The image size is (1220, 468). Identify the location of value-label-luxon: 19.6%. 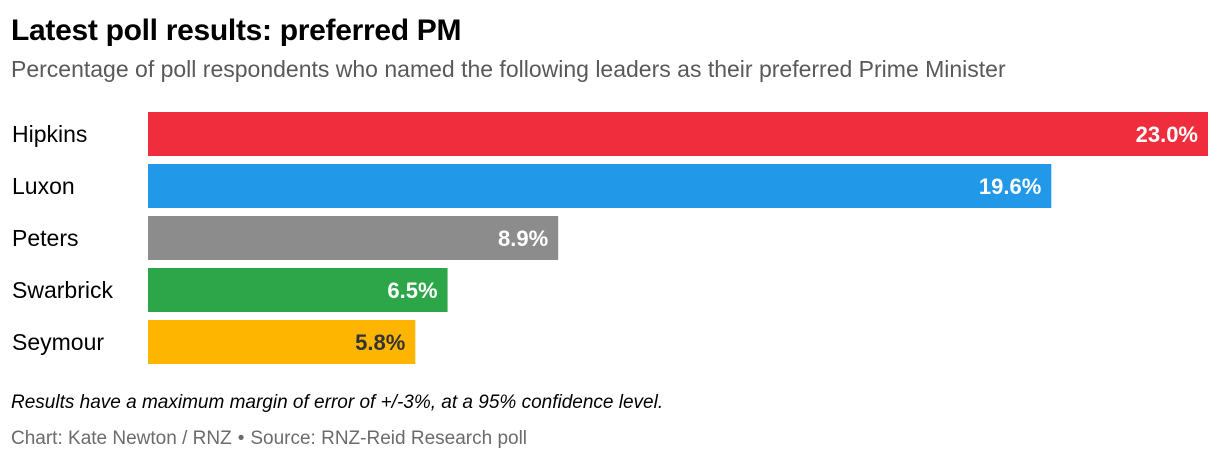
(1010, 186).